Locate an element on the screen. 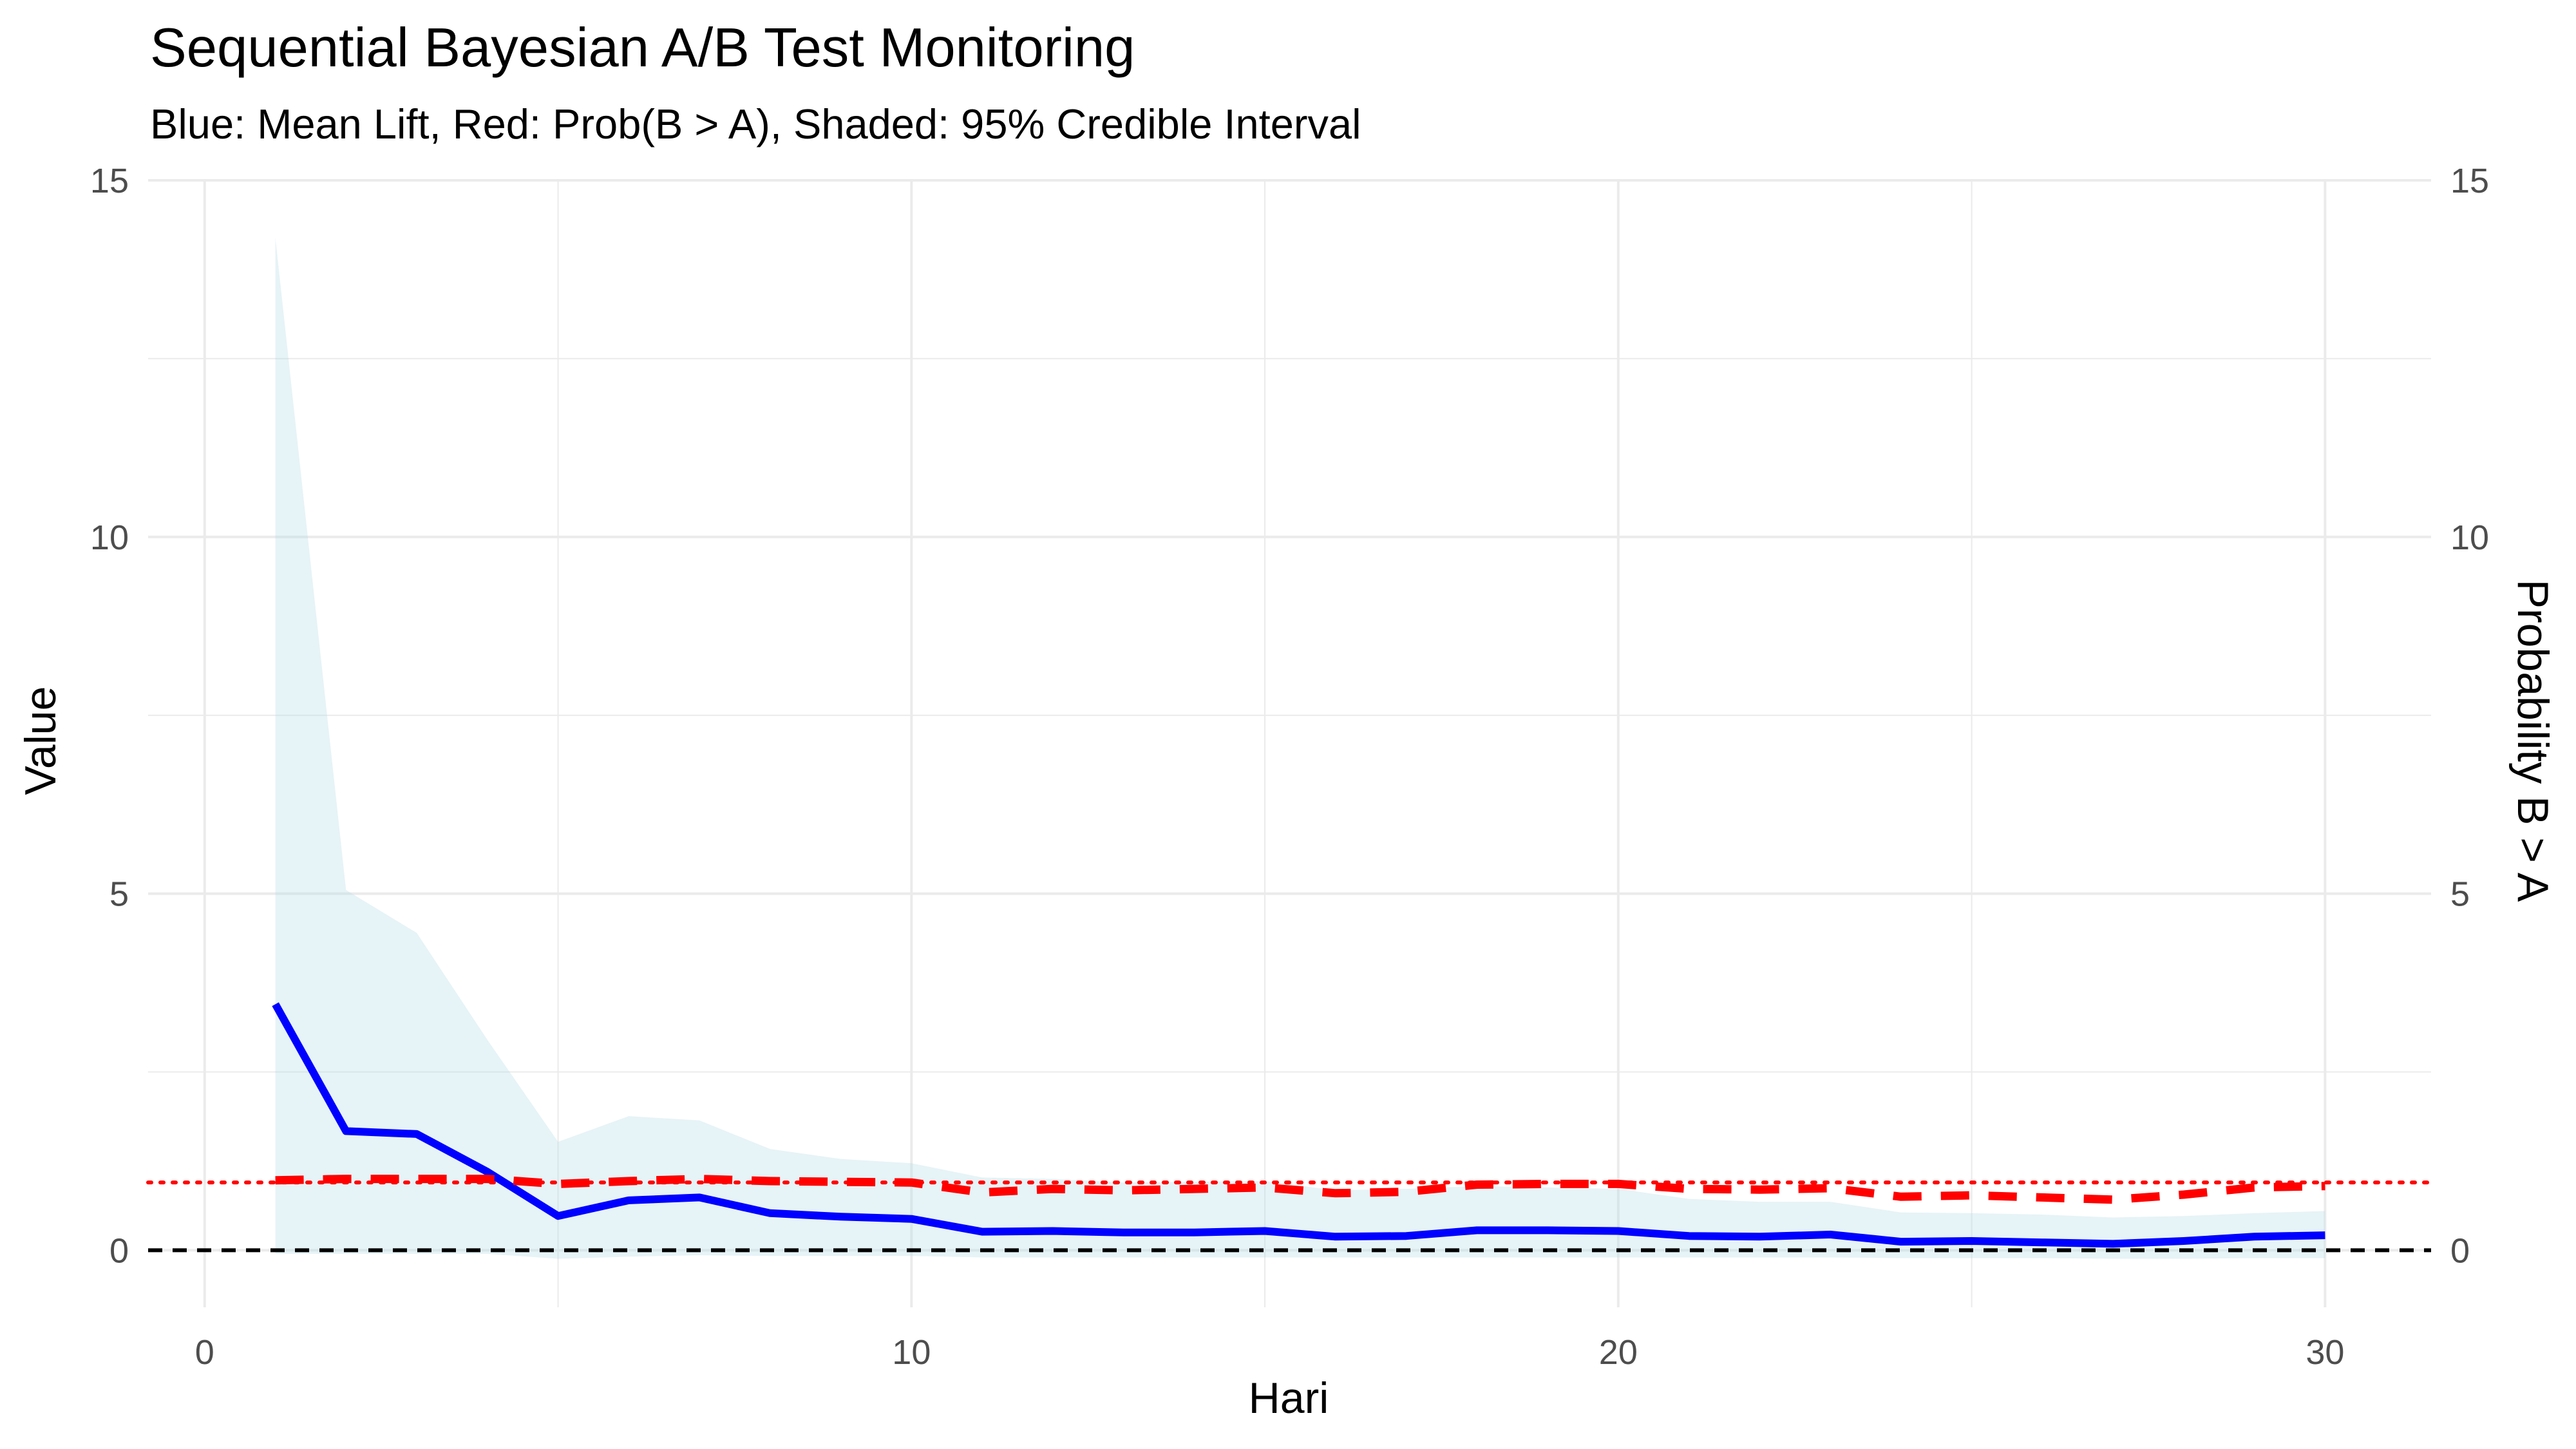 The width and height of the screenshot is (2576, 1449). y2-tick-label: 15 is located at coordinates (2469, 181).